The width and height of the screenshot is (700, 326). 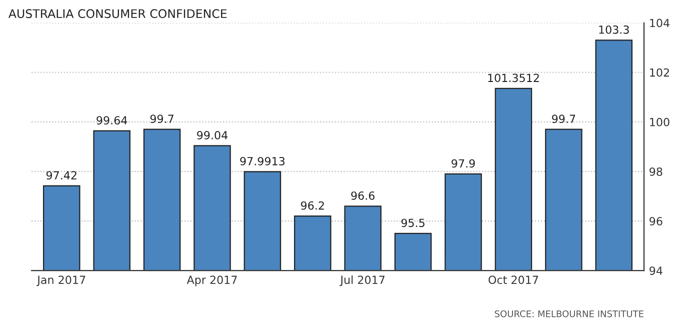 I want to click on y-tick-label: 104, so click(x=660, y=23).